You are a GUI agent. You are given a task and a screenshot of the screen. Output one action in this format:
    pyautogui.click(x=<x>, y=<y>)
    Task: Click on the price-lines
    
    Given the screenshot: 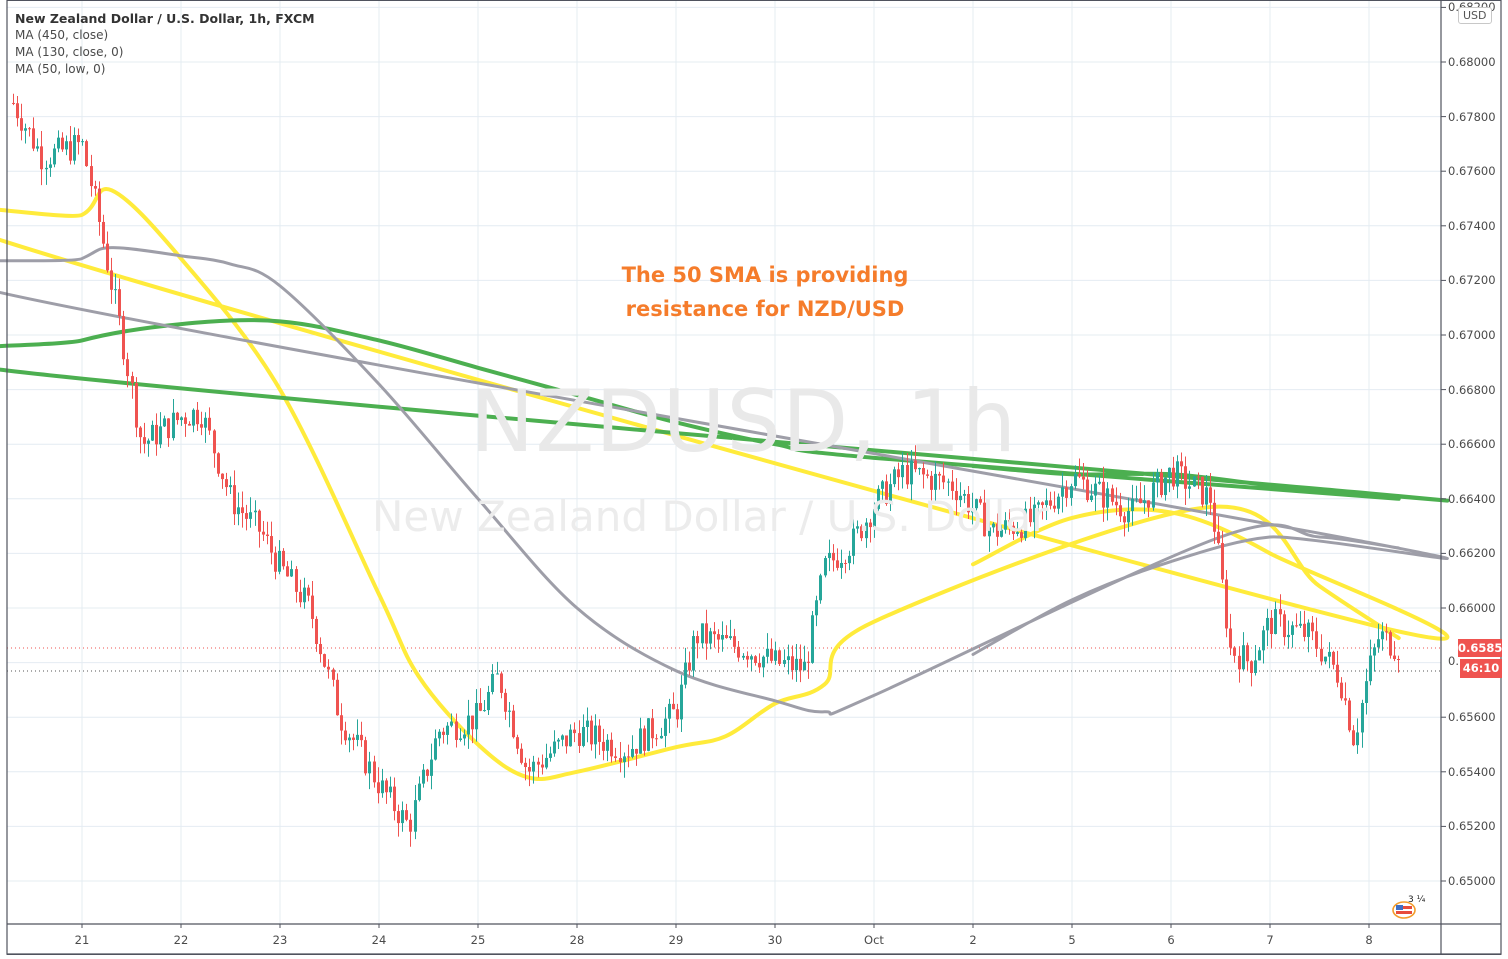 What is the action you would take?
    pyautogui.click(x=724, y=659)
    